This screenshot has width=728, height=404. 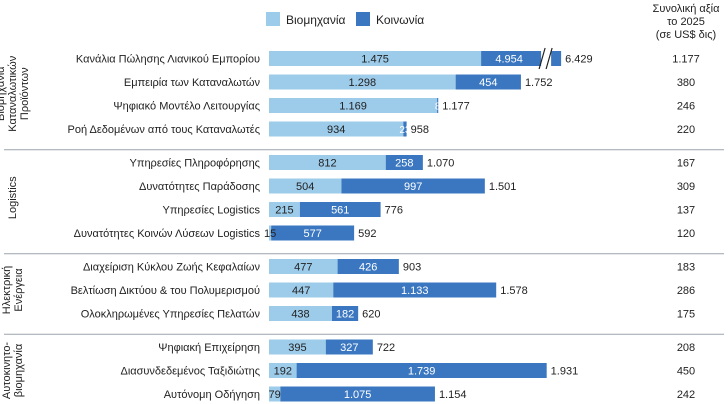 I want to click on legend-swatch-society, so click(x=363, y=19).